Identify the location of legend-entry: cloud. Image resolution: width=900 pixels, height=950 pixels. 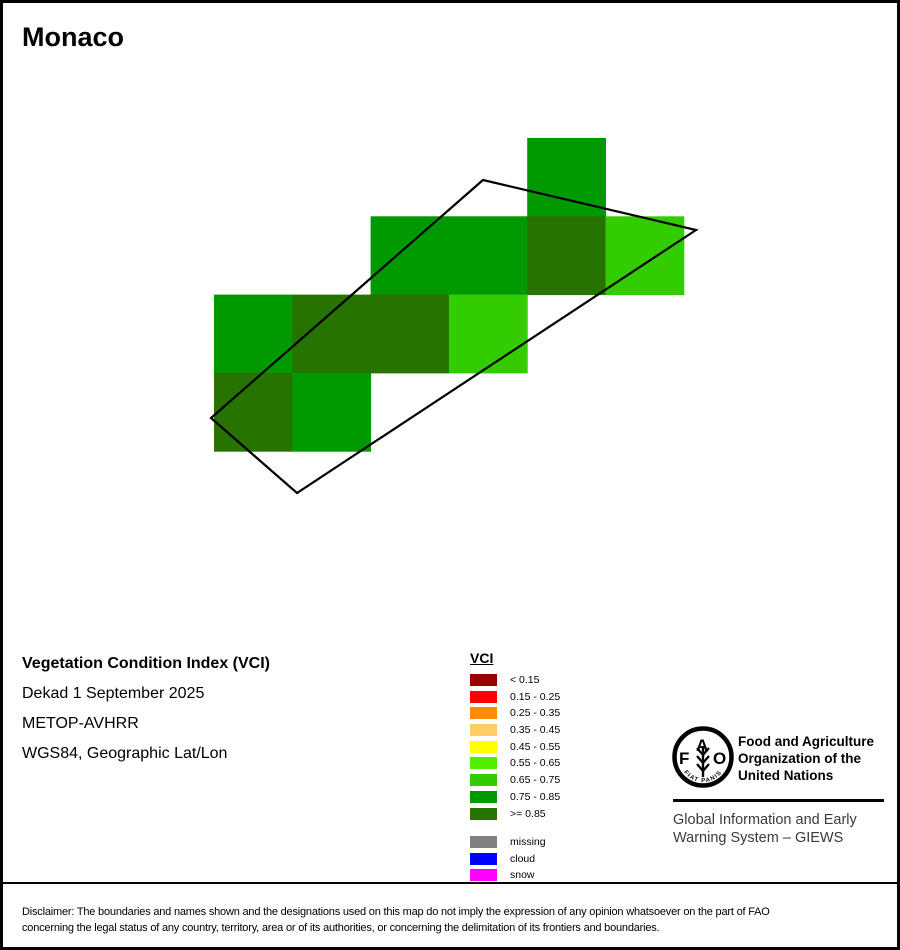
(515, 858).